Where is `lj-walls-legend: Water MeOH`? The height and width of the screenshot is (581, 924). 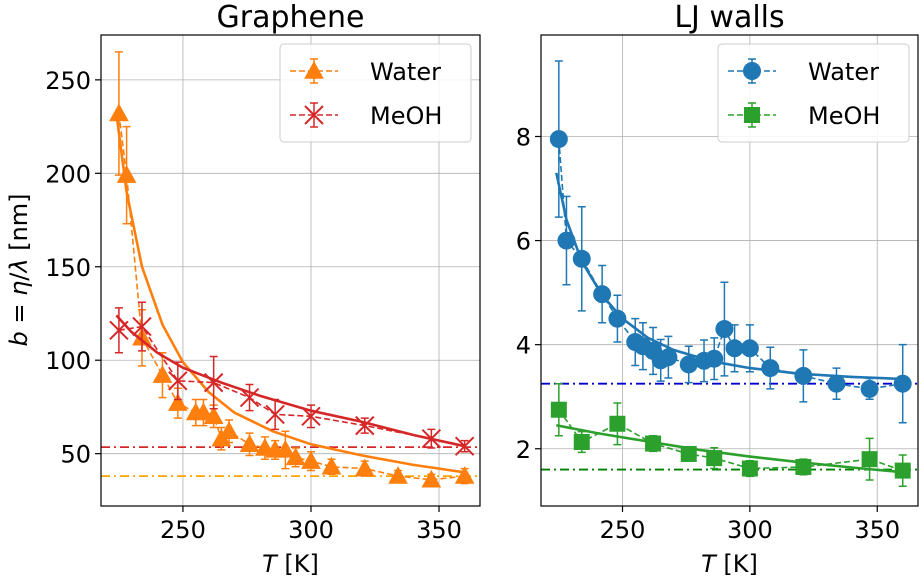
lj-walls-legend: Water MeOH is located at coordinates (813, 93).